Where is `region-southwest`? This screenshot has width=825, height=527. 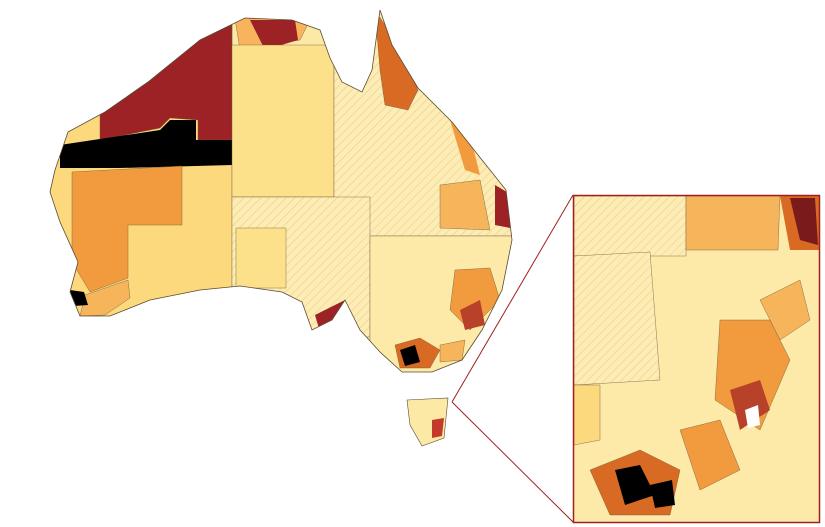 region-southwest is located at coordinates (105, 298).